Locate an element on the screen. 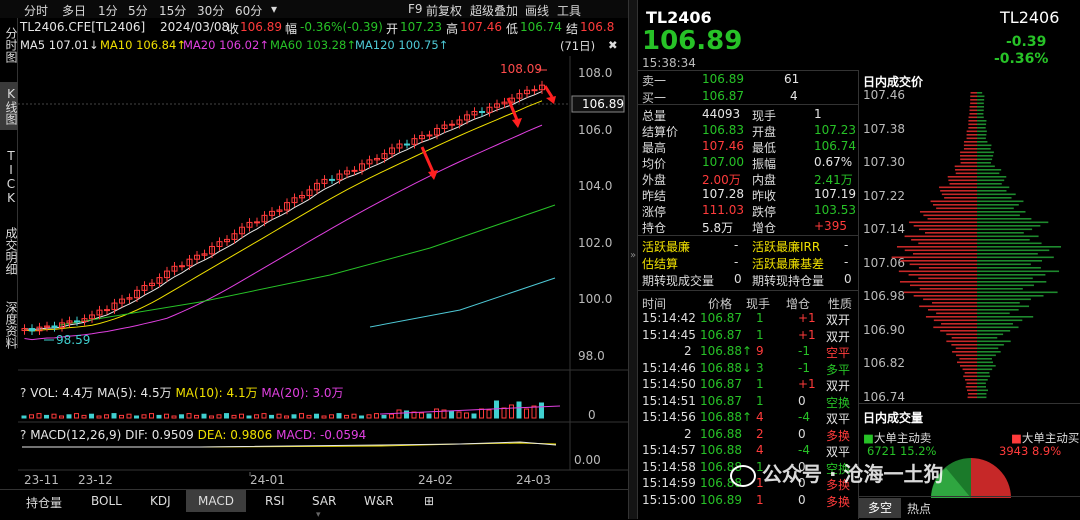 The width and height of the screenshot is (1080, 520). ctd-value: - is located at coordinates (736, 262).